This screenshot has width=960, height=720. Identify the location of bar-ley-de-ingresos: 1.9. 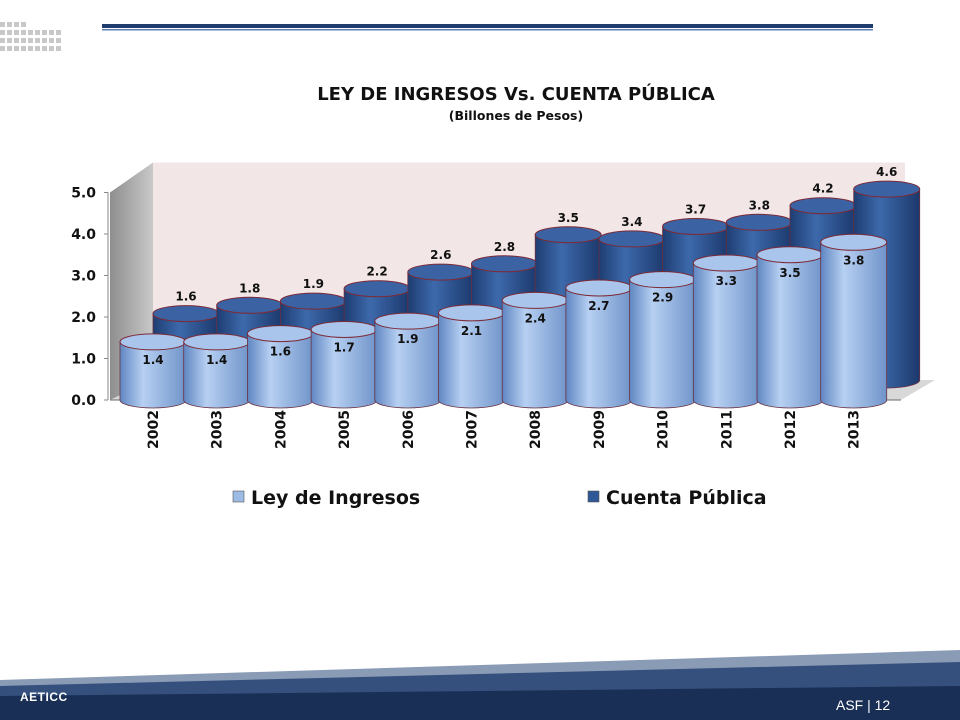
(408, 360).